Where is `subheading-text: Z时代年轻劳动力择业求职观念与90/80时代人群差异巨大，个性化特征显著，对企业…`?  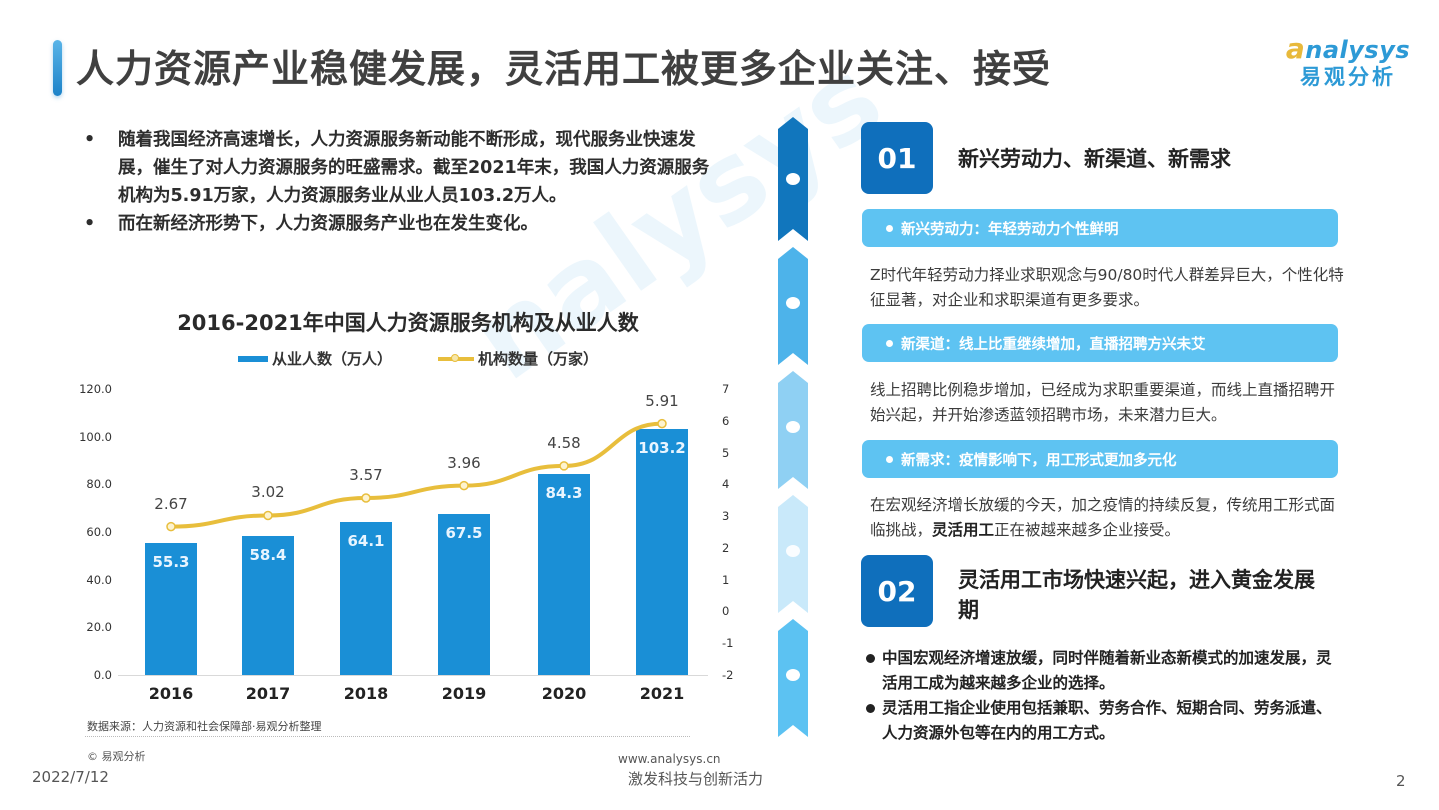 subheading-text: Z时代年轻劳动力择业求职观念与90/80时代人群差异巨大，个性化特征显著，对企业… is located at coordinates (1107, 287).